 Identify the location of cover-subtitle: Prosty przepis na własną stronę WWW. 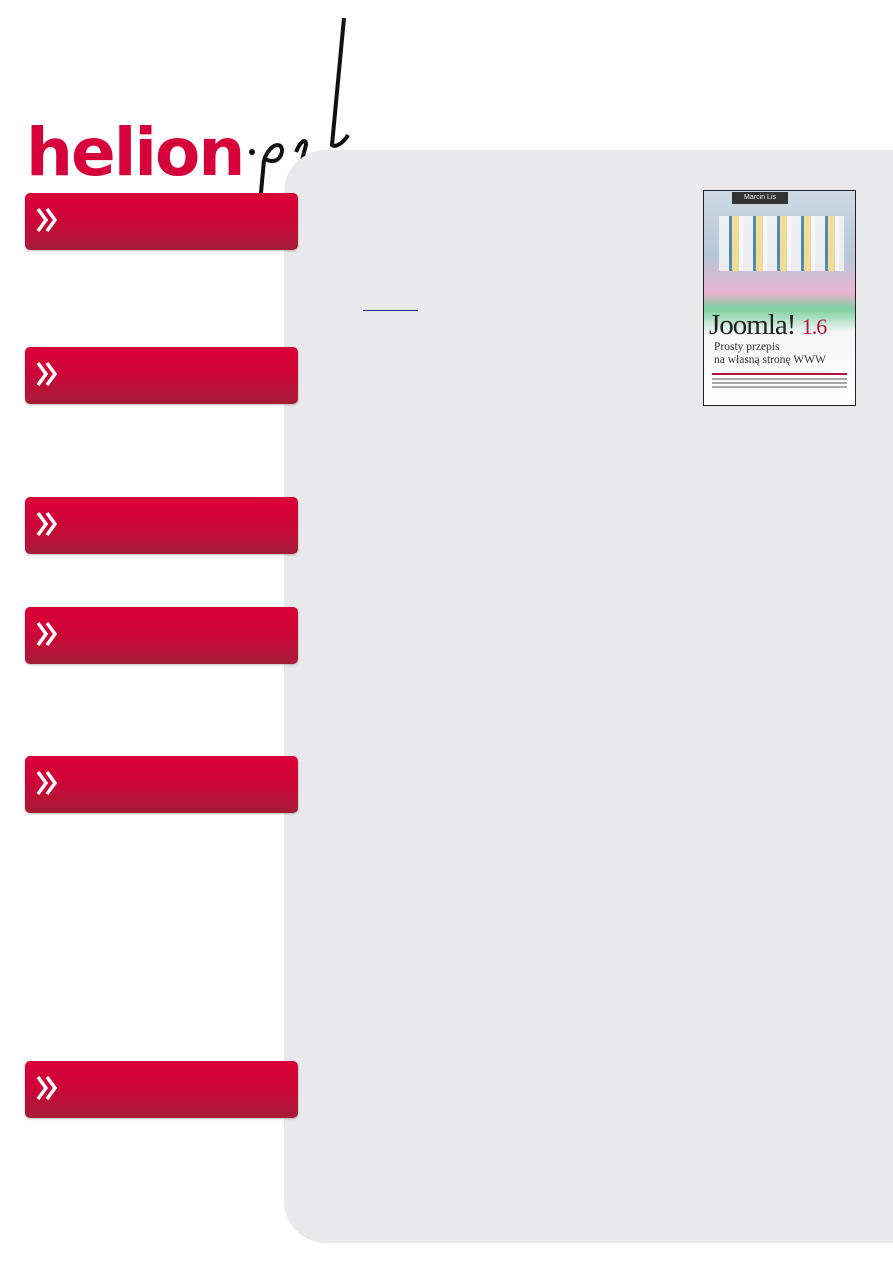
(770, 353).